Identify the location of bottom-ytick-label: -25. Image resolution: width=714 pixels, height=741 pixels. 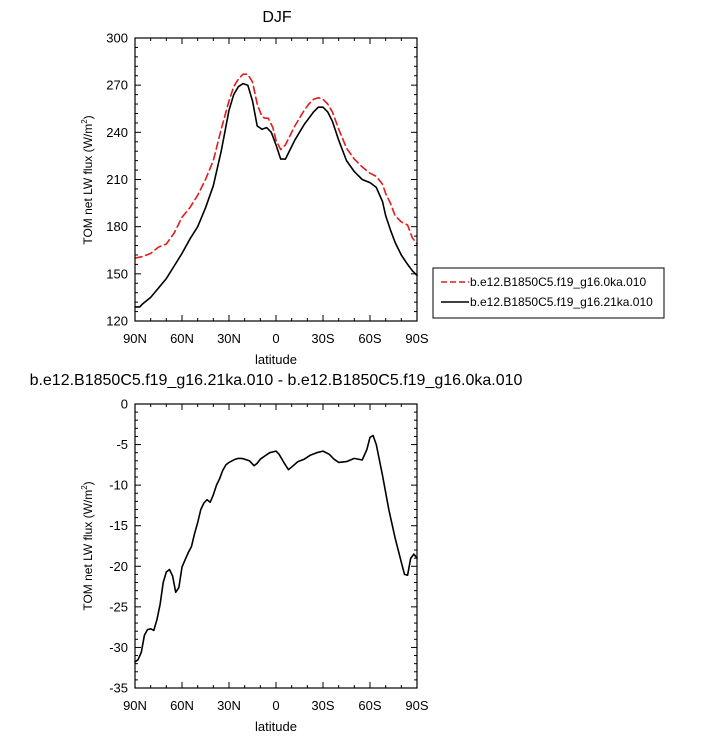
(118, 606).